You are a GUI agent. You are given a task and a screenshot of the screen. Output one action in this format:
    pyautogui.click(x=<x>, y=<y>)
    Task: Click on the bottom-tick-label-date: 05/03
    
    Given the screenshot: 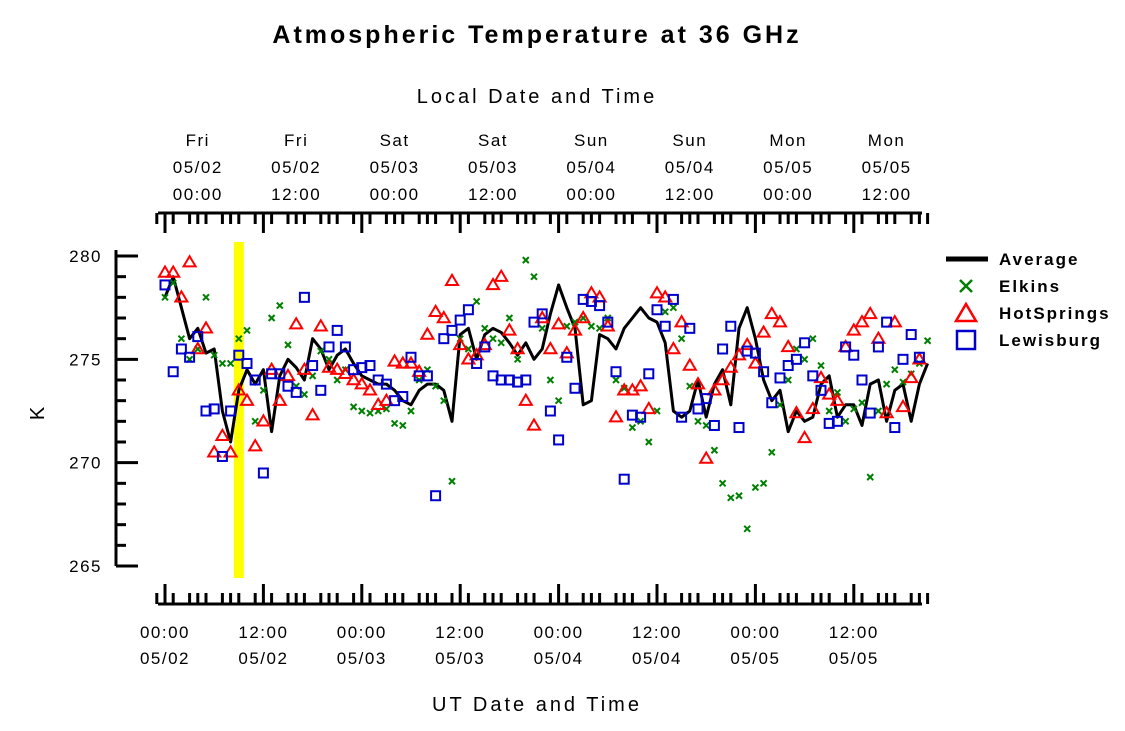 What is the action you would take?
    pyautogui.click(x=362, y=658)
    